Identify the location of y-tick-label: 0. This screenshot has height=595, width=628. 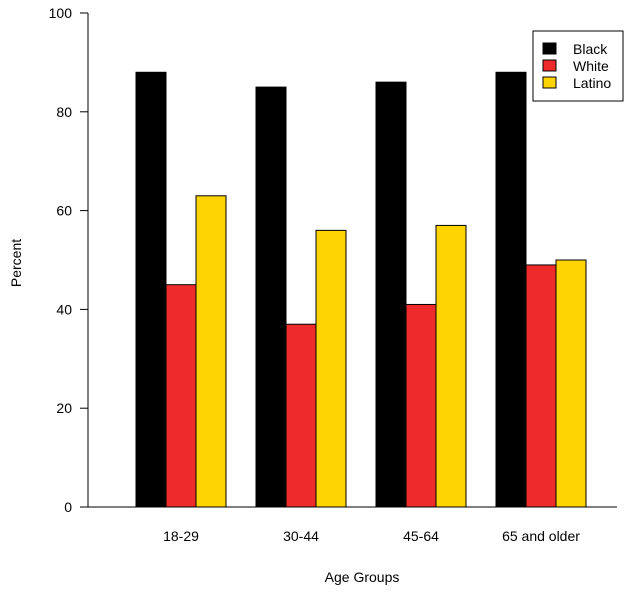
(68, 507).